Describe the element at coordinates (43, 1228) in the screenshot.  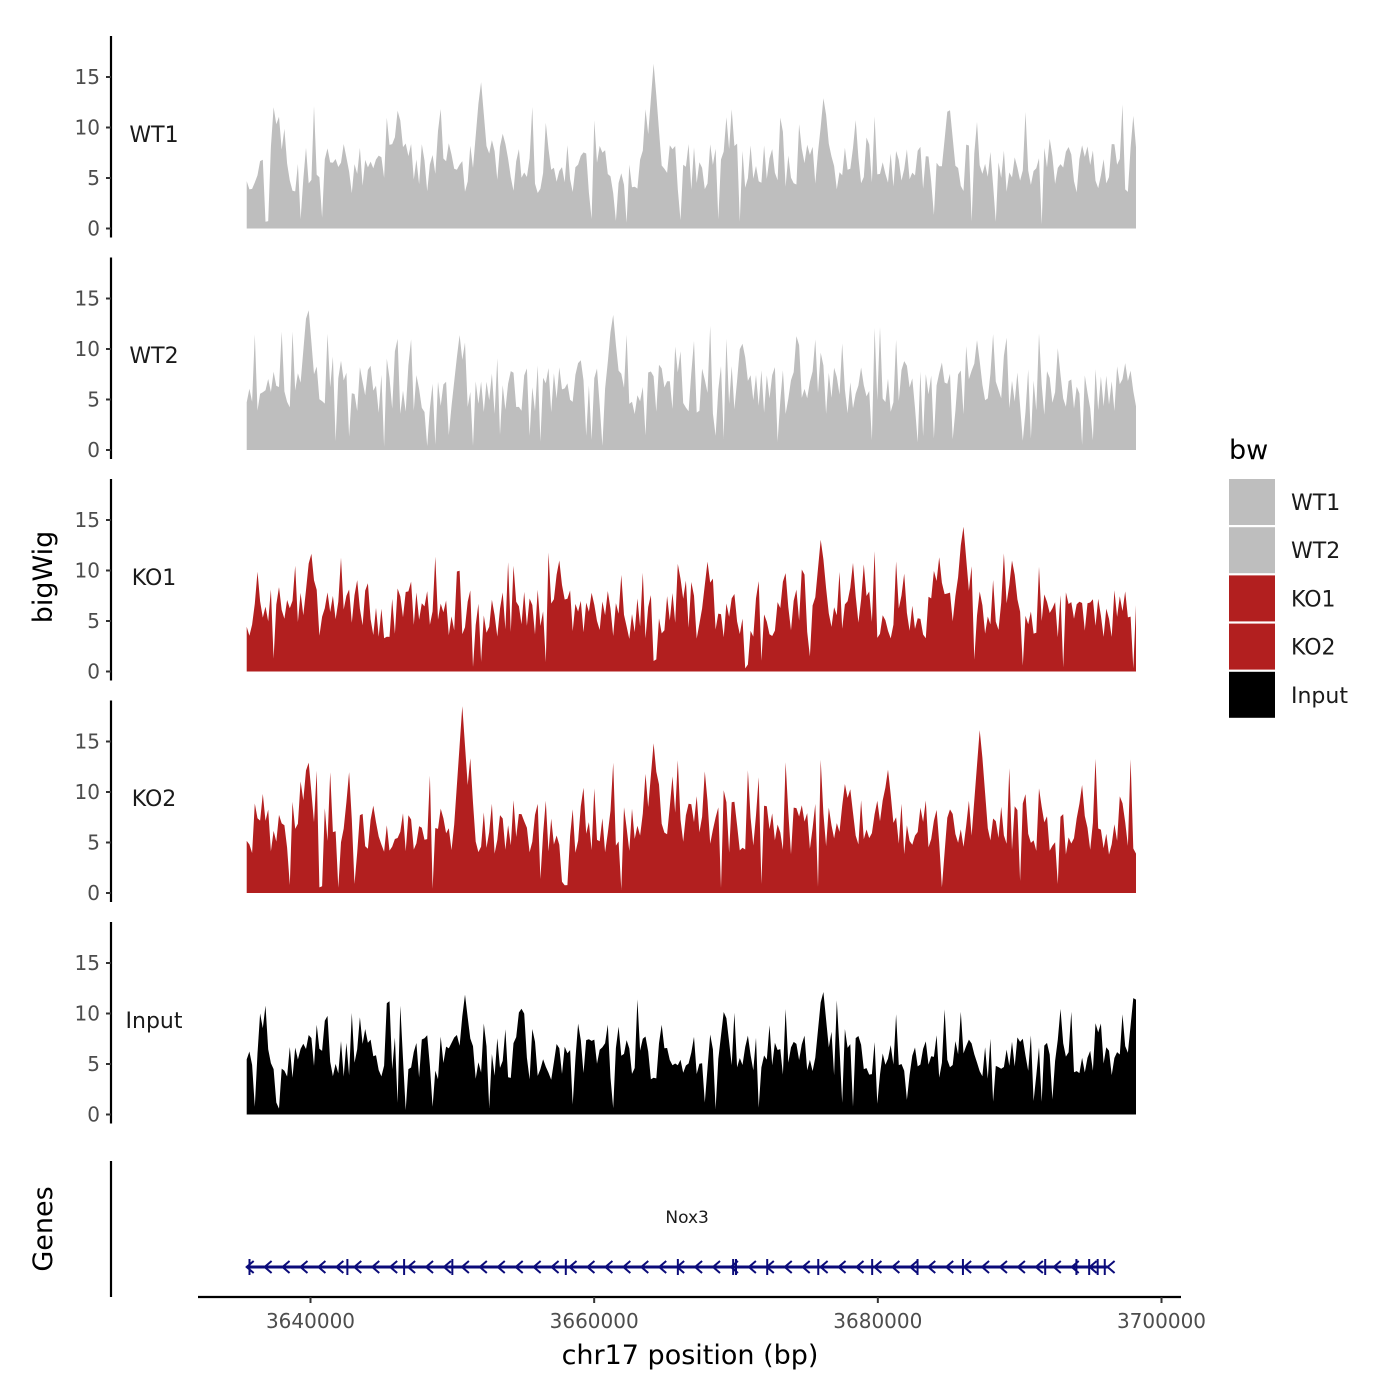
I see `genes-track-label: Genes` at that location.